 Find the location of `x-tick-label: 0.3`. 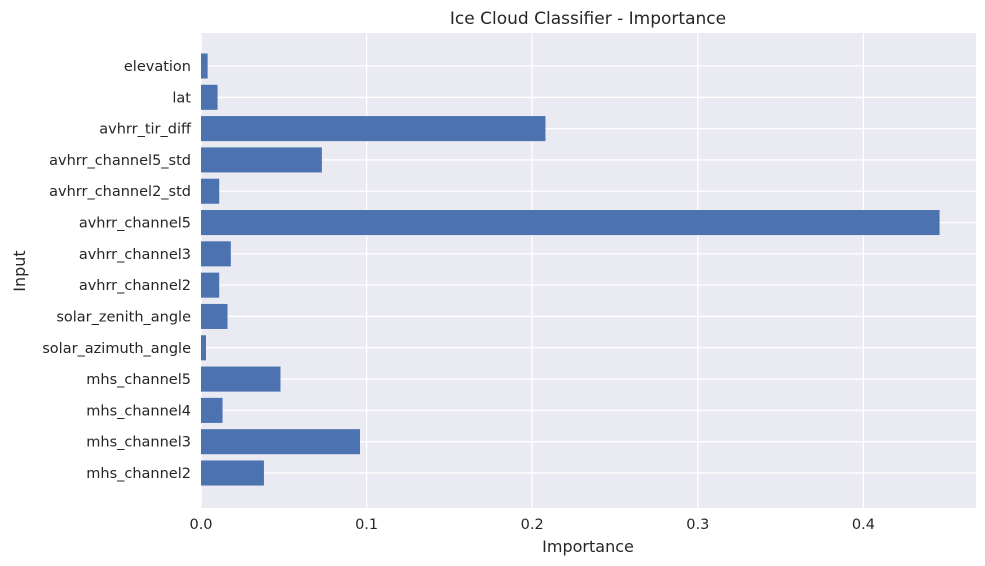

x-tick-label: 0.3 is located at coordinates (697, 525).